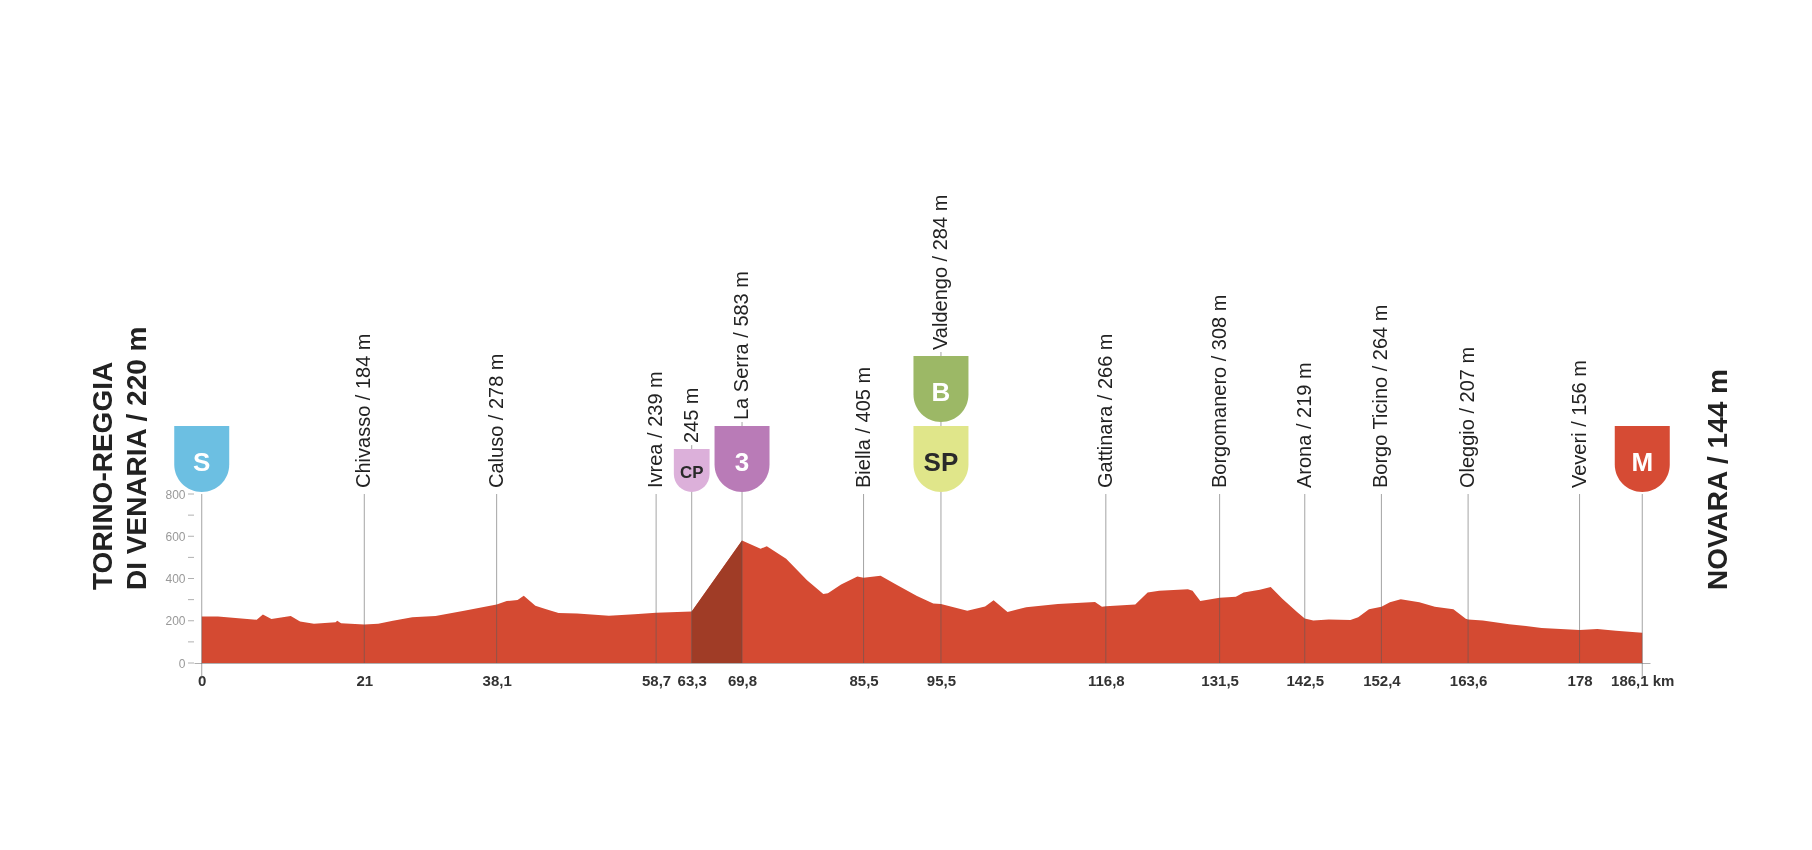 This screenshot has height=850, width=1812. I want to click on annotation: SP, so click(941, 462).